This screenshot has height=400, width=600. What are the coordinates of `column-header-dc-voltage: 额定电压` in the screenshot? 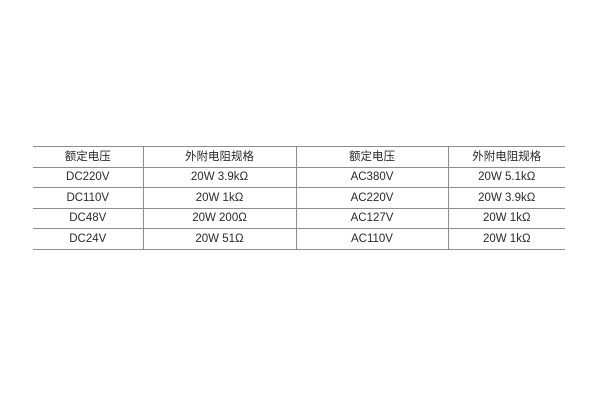 It's located at (88, 157).